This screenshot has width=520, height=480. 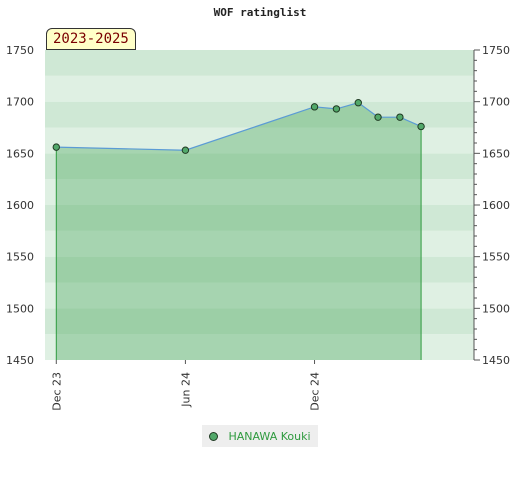 I want to click on data-points, so click(x=238, y=126).